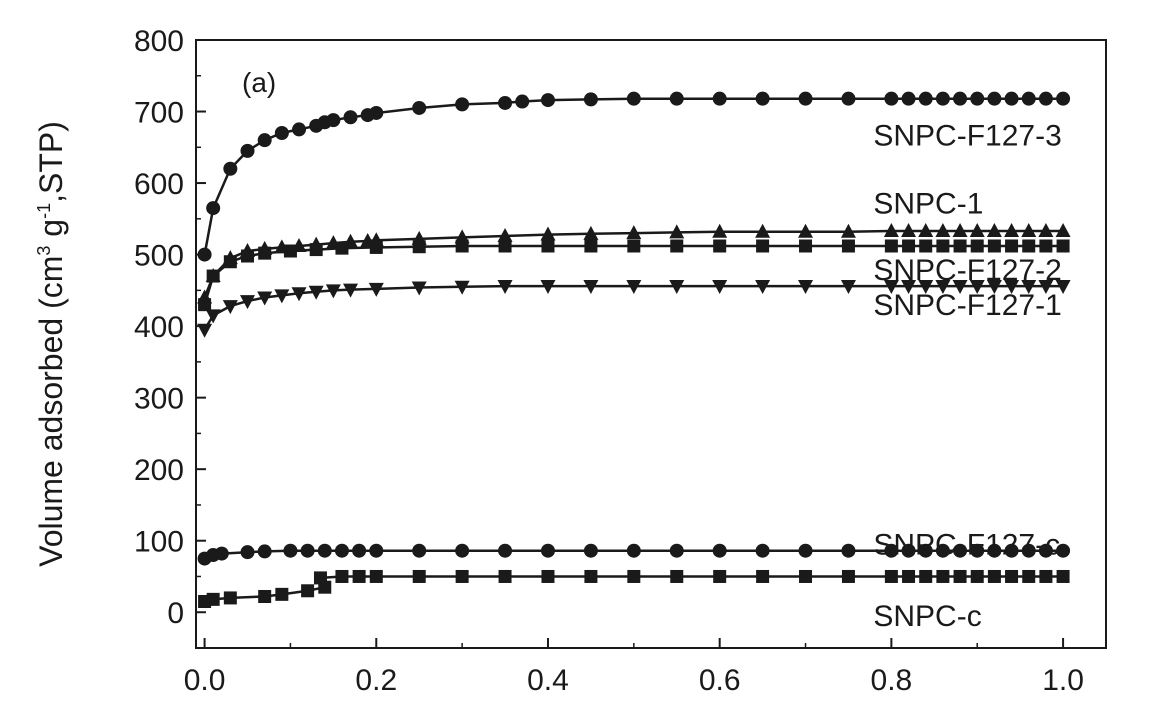  Describe the element at coordinates (205, 680) in the screenshot. I see `x-tick-label: 0.0` at that location.